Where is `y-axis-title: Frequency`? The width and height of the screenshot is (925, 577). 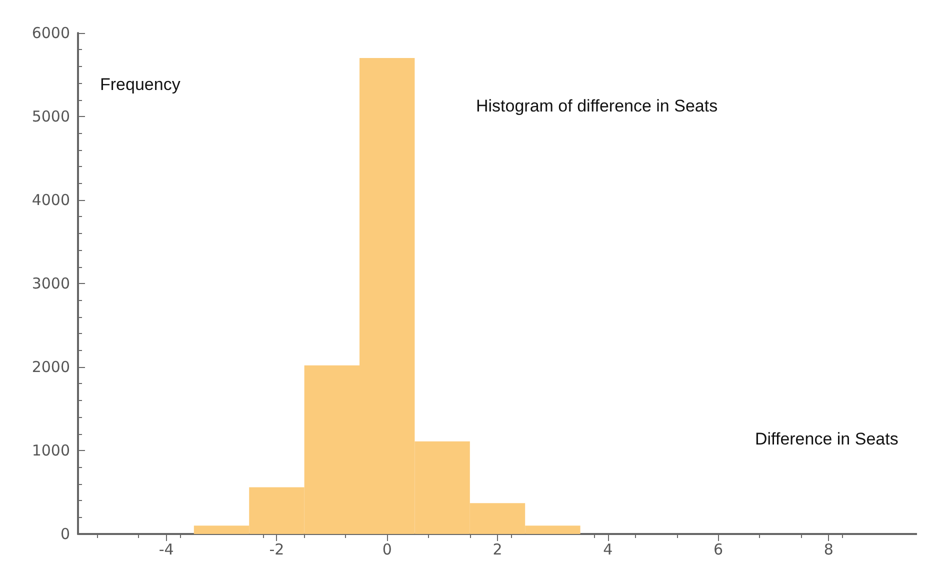
y-axis-title: Frequency is located at coordinates (140, 84).